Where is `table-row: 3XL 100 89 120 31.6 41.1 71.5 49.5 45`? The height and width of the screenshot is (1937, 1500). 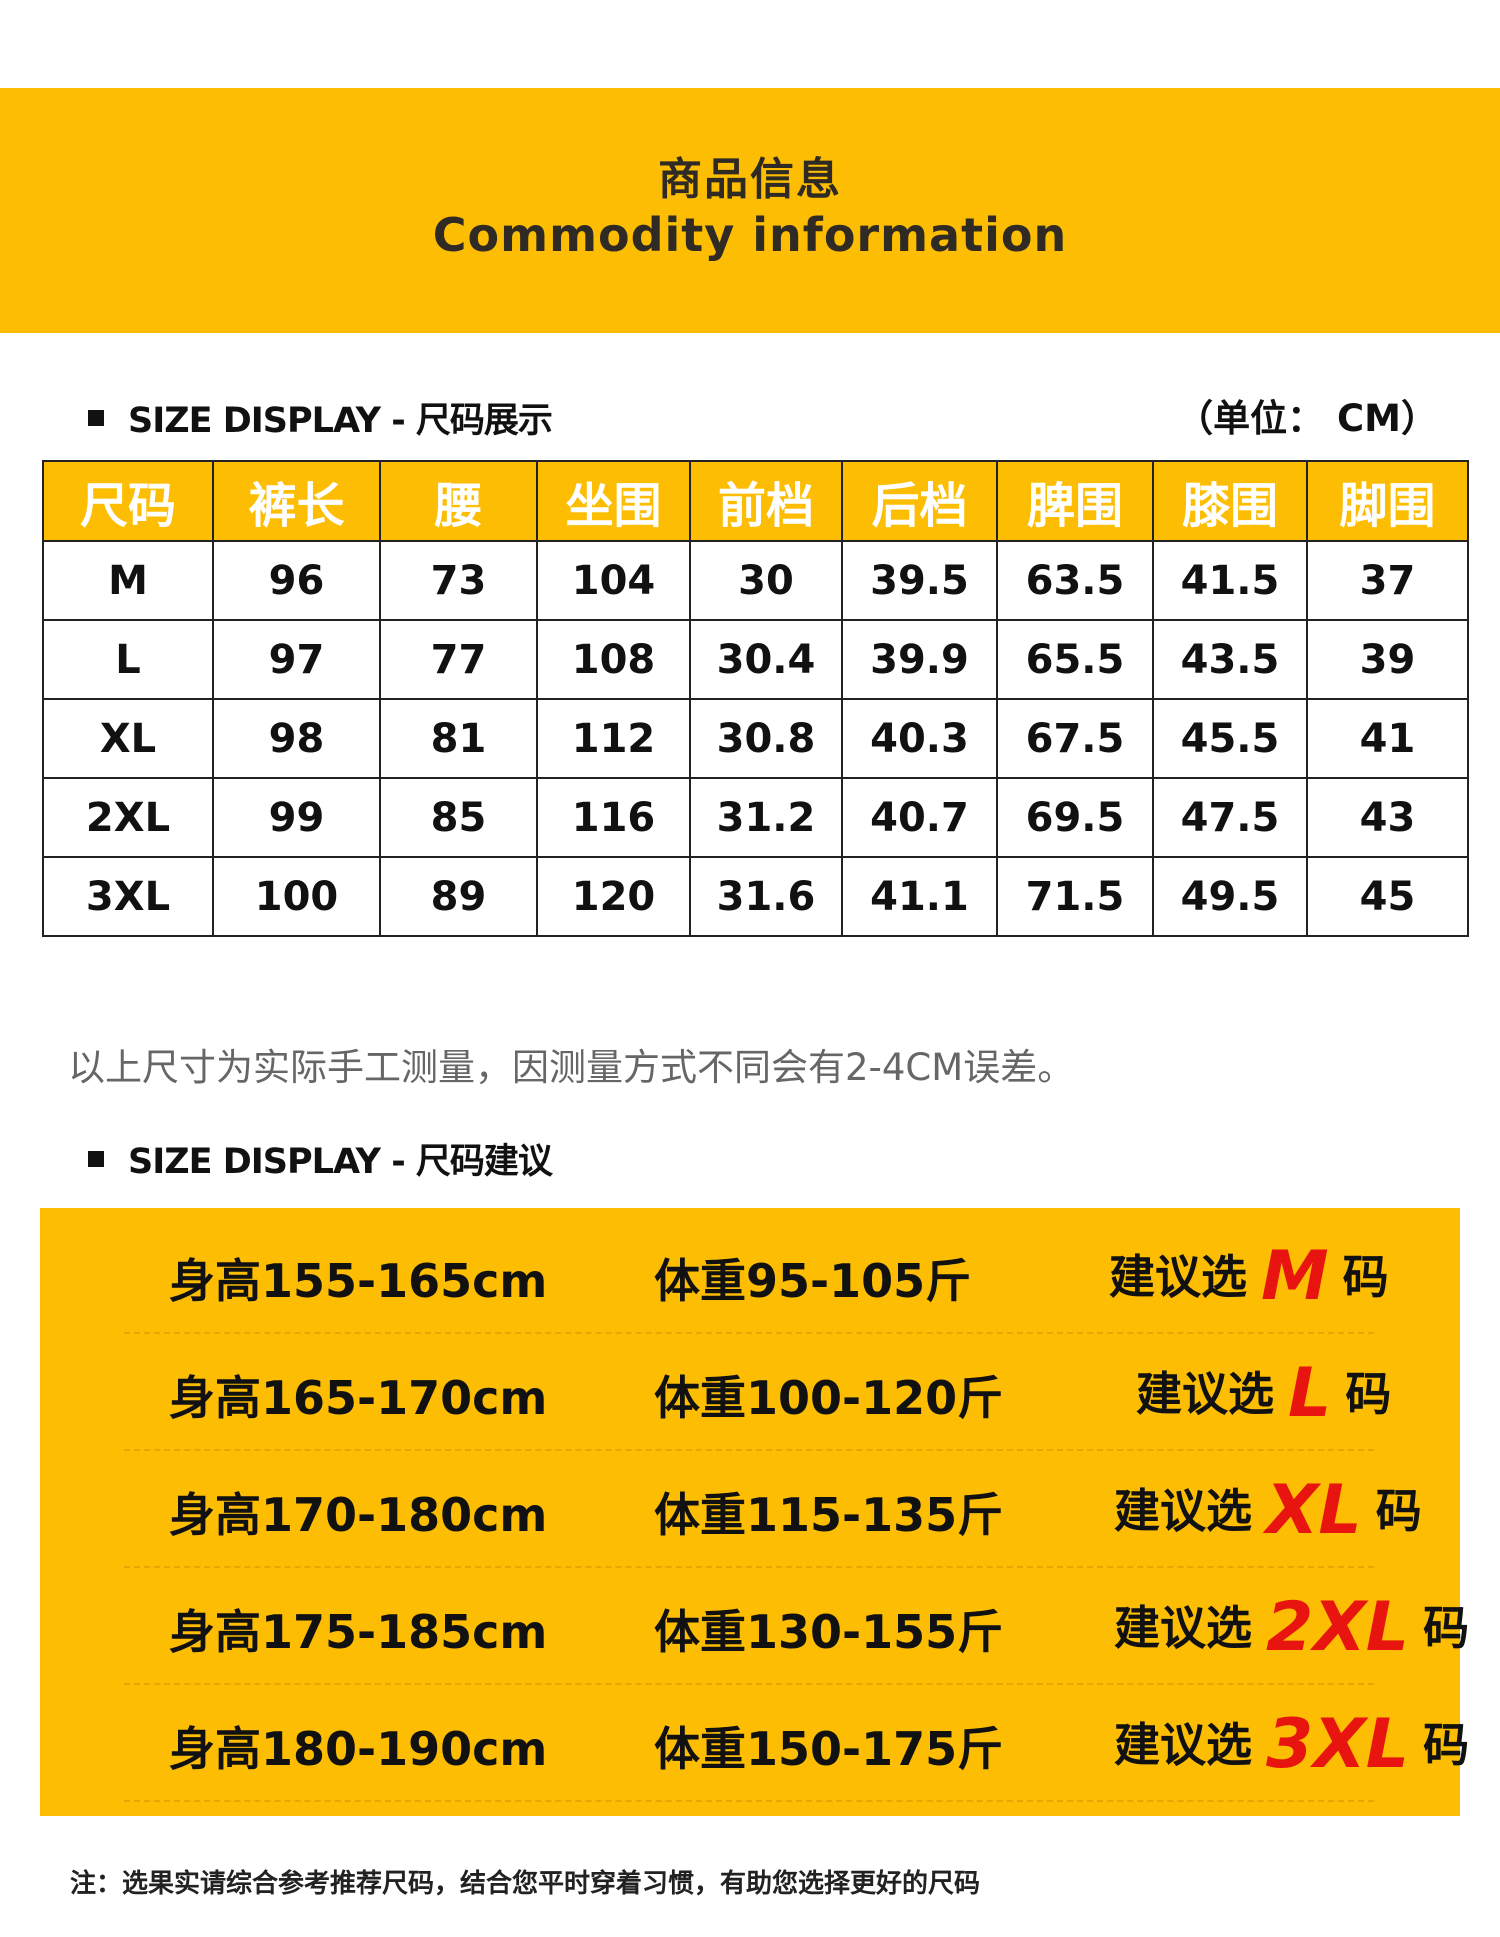
table-row: 3XL 100 89 120 31.6 41.1 71.5 49.5 45 is located at coordinates (755, 896).